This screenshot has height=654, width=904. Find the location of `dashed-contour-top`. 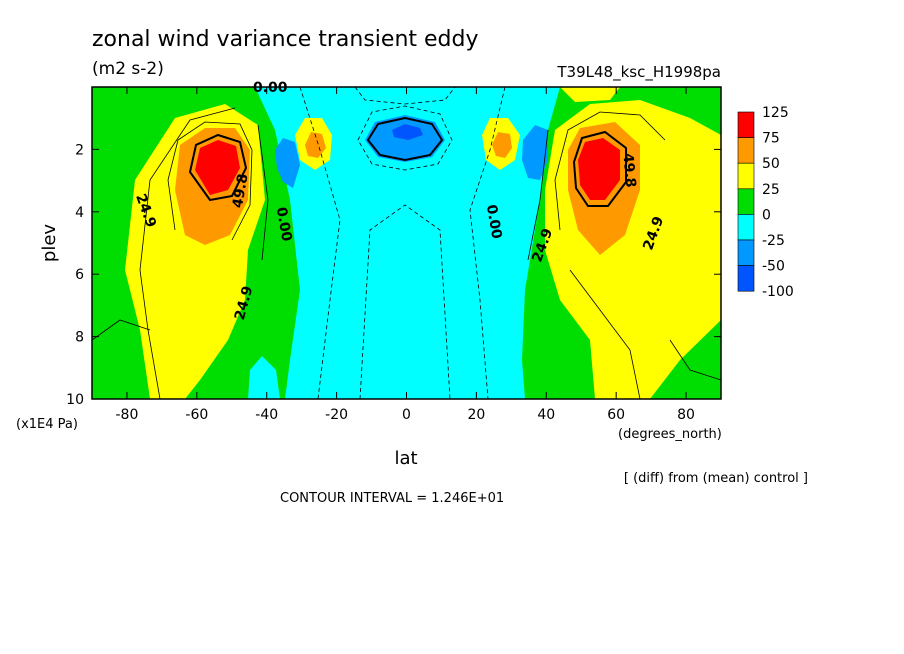

dashed-contour-top is located at coordinates (405, 96).